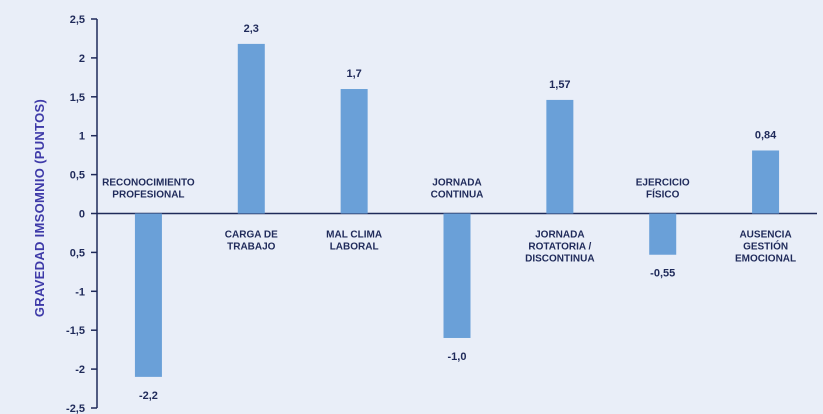 This screenshot has width=823, height=414. What do you see at coordinates (457, 189) in the screenshot?
I see `category-label: JORNADA CONTINUA` at bounding box center [457, 189].